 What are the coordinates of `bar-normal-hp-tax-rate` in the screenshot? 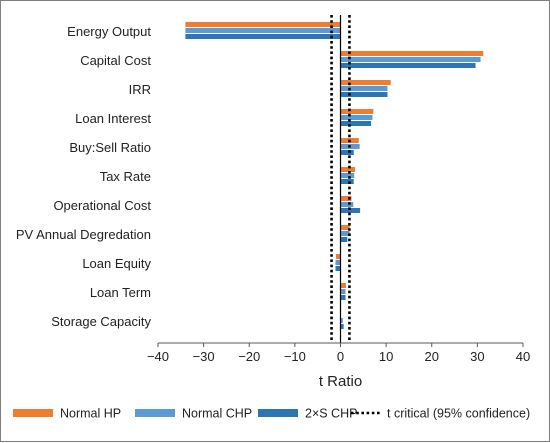 It's located at (348, 169).